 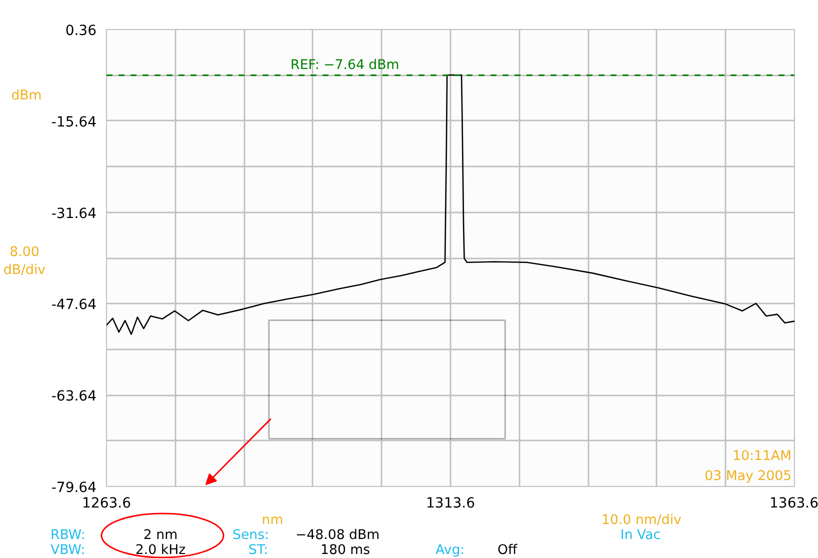 What do you see at coordinates (345, 66) in the screenshot?
I see `ref-line-label: REF: −7.64 dBm` at bounding box center [345, 66].